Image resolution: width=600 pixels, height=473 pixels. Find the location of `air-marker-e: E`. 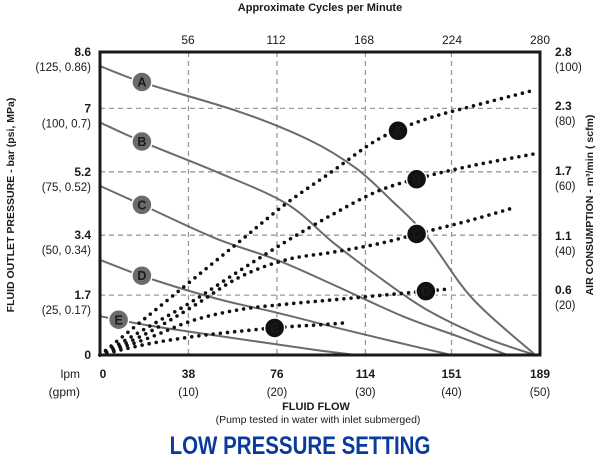

air-marker-e: E is located at coordinates (274, 328).